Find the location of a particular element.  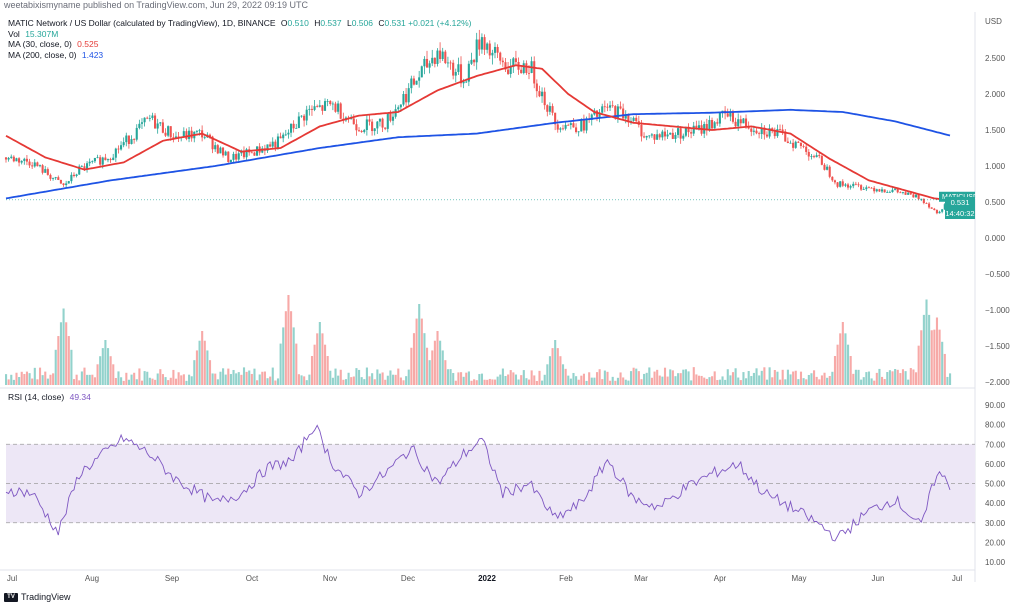

time-axis-label: May is located at coordinates (798, 578).